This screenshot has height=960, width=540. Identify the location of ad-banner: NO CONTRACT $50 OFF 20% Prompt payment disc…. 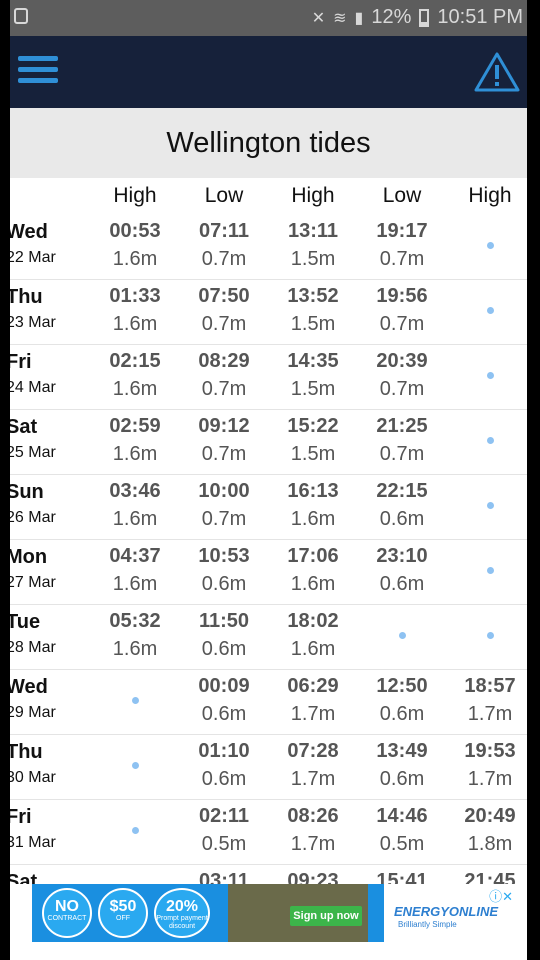
(274, 913).